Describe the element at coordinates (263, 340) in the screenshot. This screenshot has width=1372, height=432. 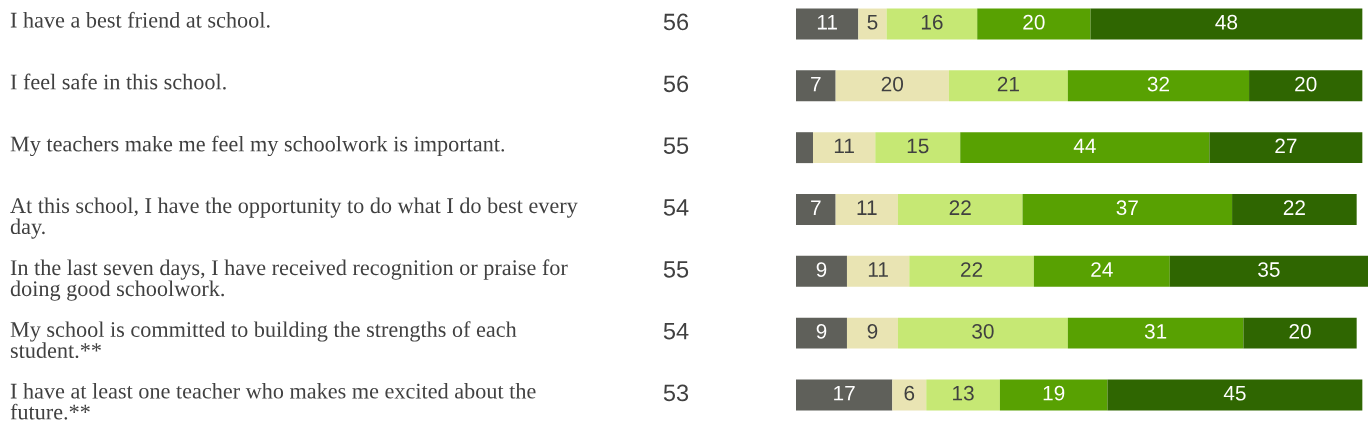
I see `y-tick-label: My school is committed to building the strengths of each student.**` at that location.